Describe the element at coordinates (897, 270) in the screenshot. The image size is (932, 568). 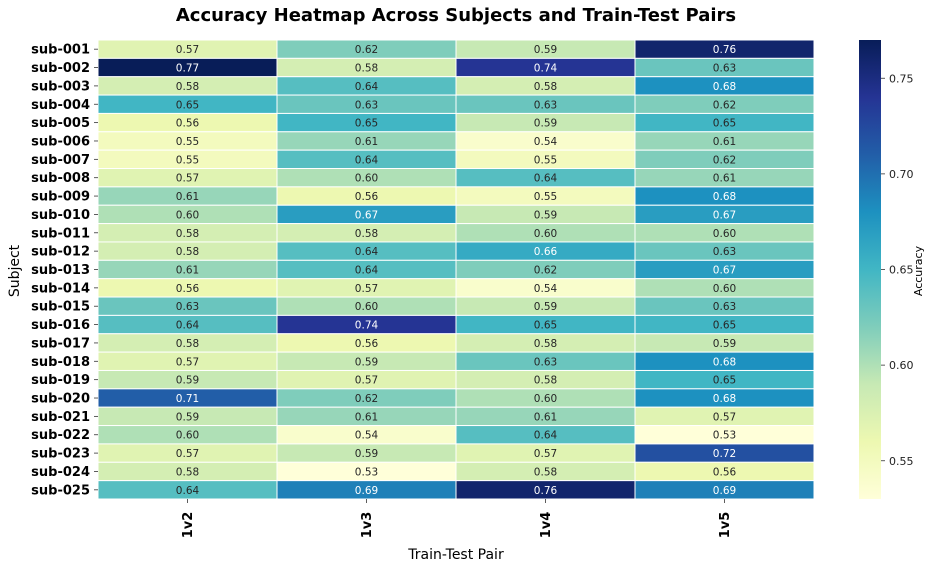
I see `colorbar-ticks: 0.55 0.60 0.65 0.70 0.75` at that location.